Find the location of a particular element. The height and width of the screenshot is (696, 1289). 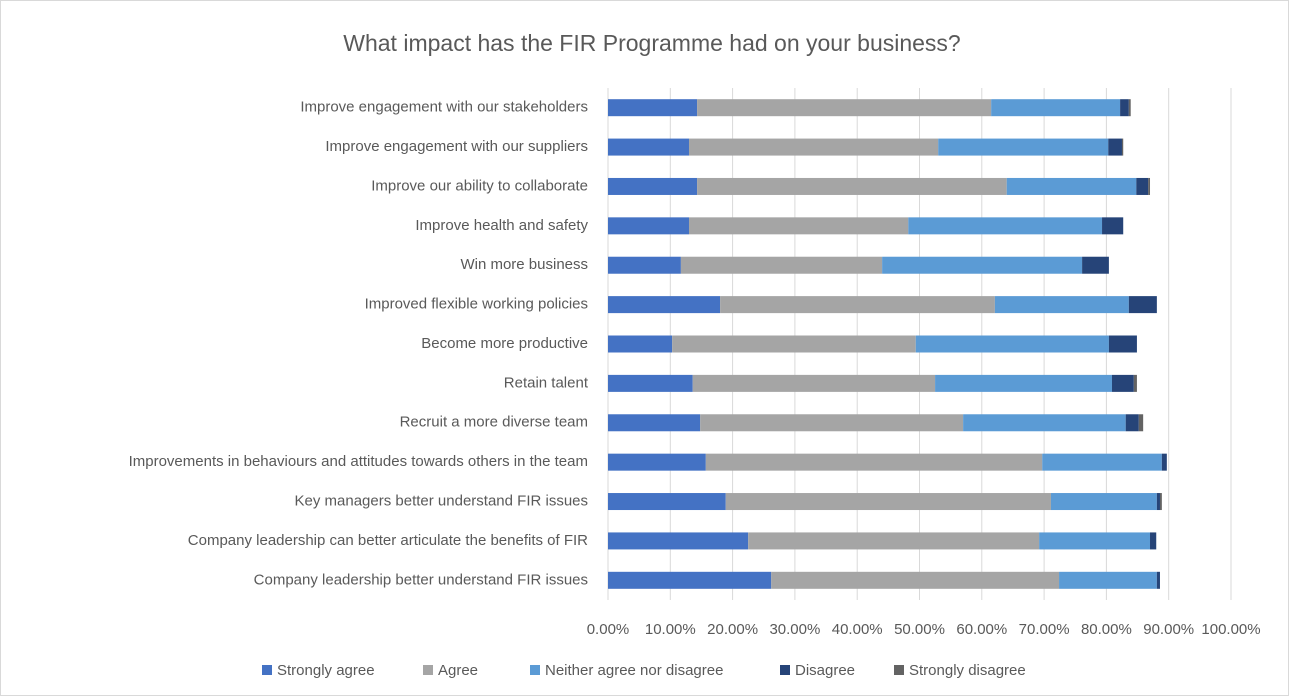

x-tick-label: 100.00% is located at coordinates (1230, 629).